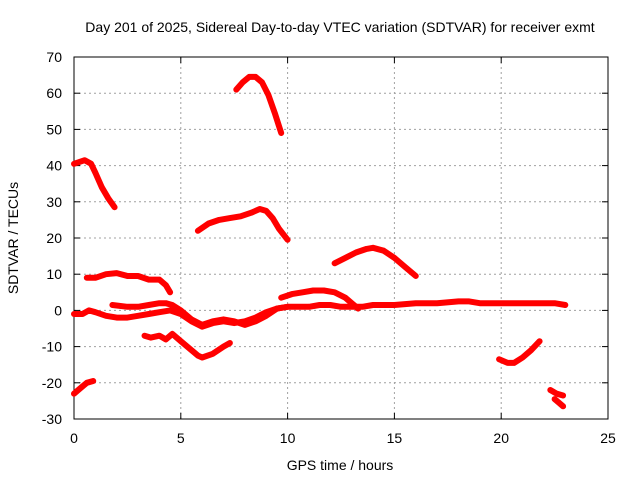 The image size is (640, 480). I want to click on x-axis-label: GPS time / hours, so click(340, 465).